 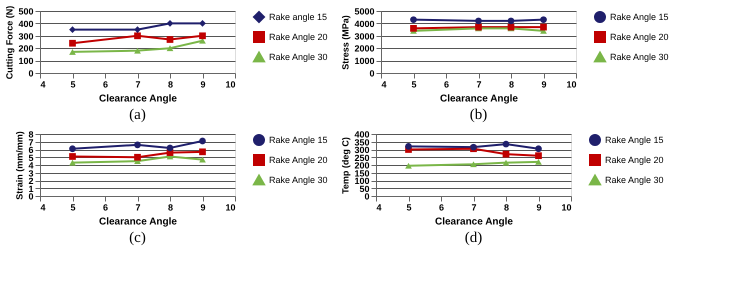 What do you see at coordinates (31, 189) in the screenshot?
I see `y-tick-label: 1` at bounding box center [31, 189].